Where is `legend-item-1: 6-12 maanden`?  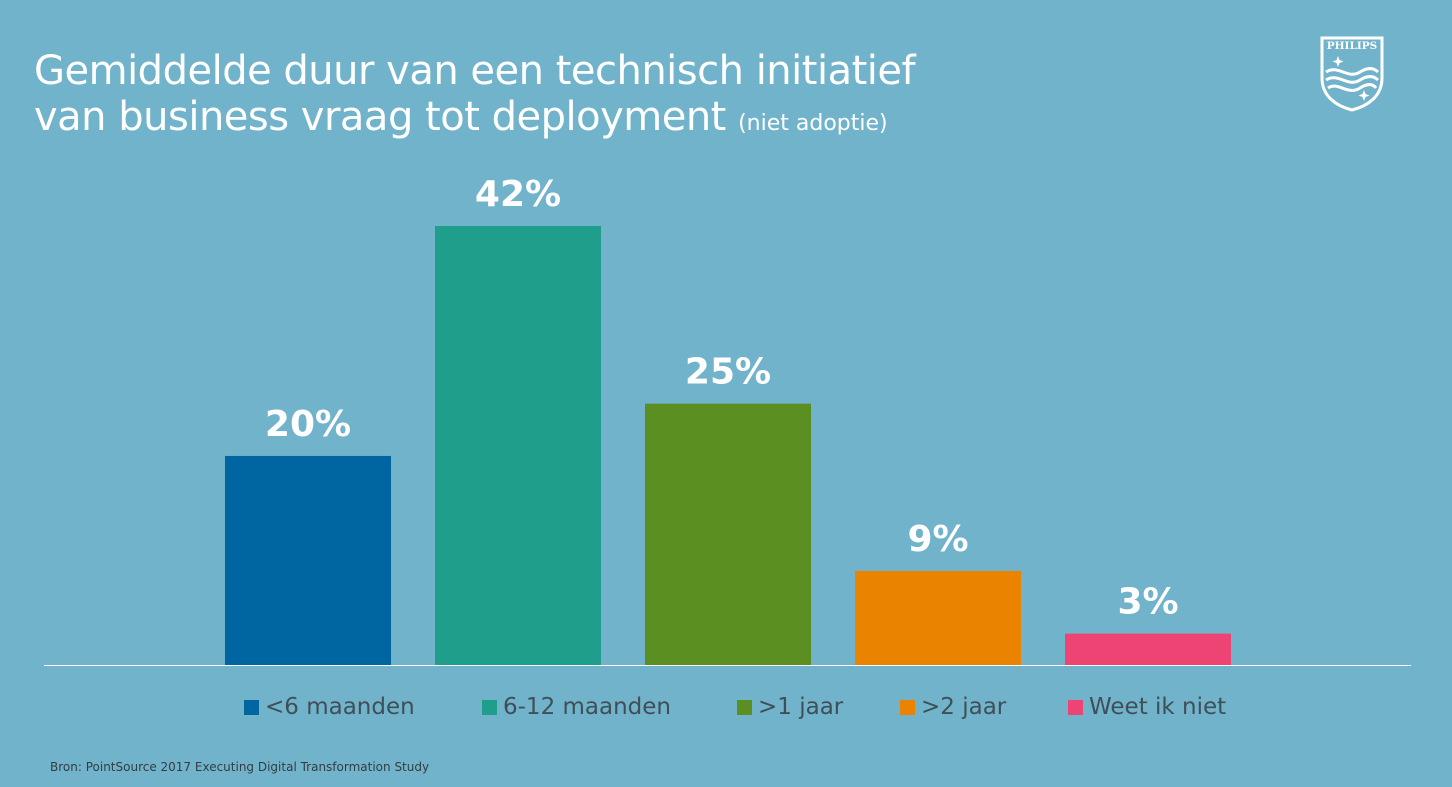
legend-item-1: 6-12 maanden is located at coordinates (576, 707).